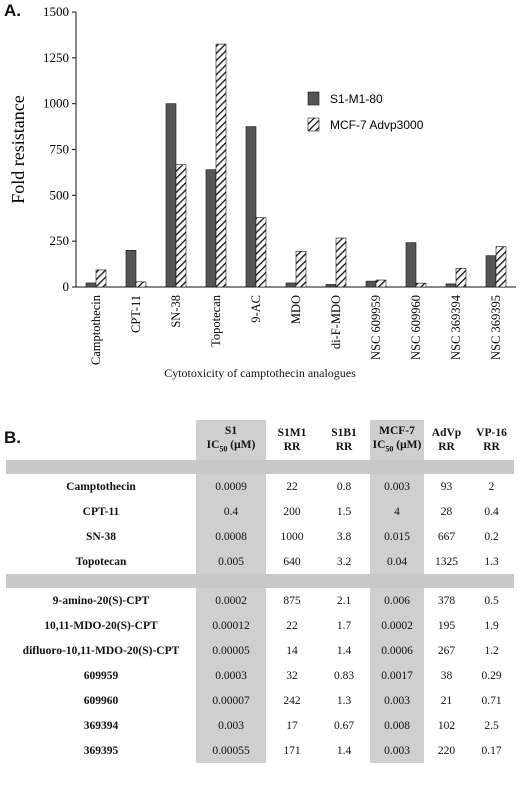  I want to click on compound-name-cell: 369394, so click(101, 725).